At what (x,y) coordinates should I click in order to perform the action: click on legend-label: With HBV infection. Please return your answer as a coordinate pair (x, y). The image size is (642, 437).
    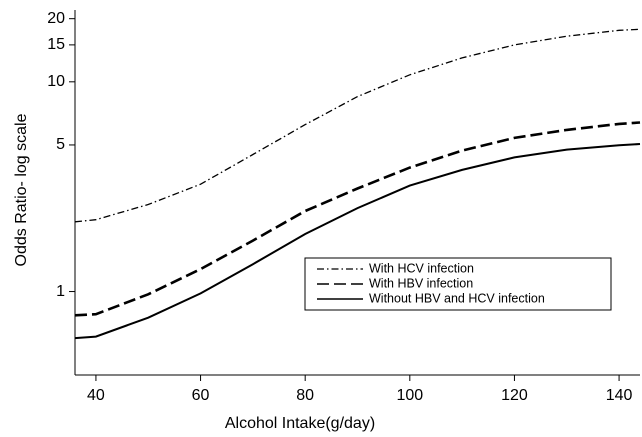
    Looking at the image, I should click on (421, 283).